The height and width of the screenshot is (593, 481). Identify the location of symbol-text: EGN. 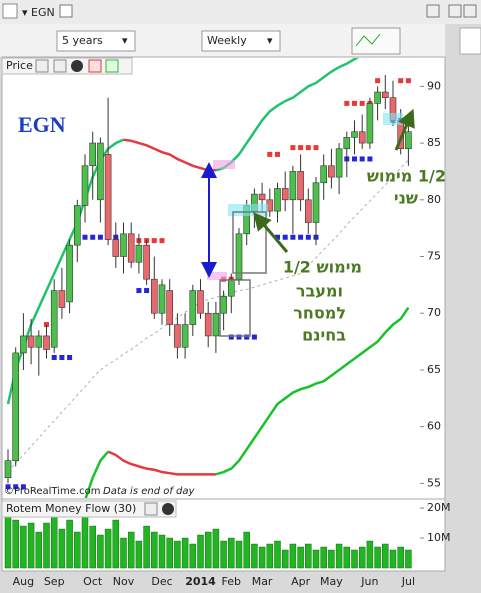
(43, 12).